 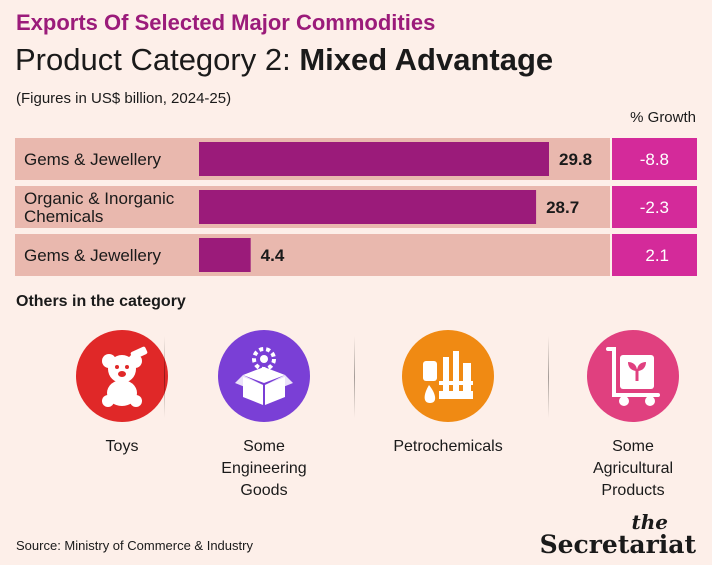 I want to click on other-item-agricultural: Some Agricultural Products, so click(x=632, y=416).